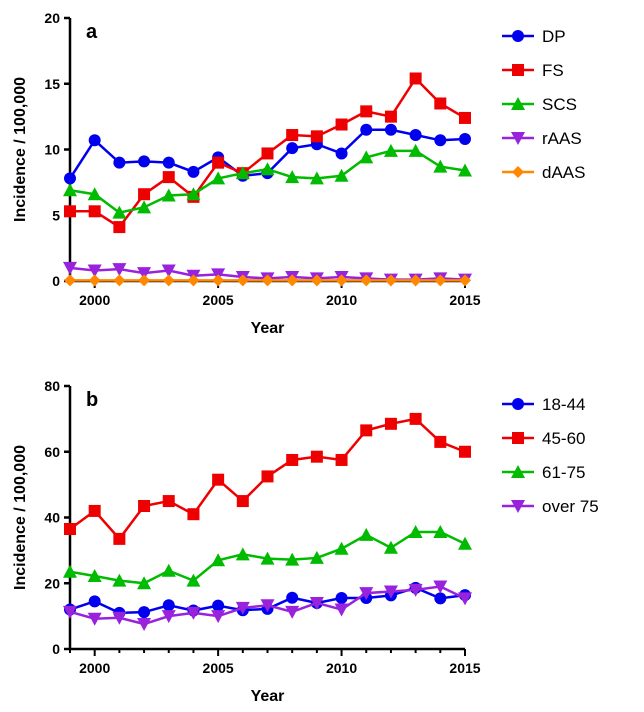  I want to click on legend-entry: DP, so click(534, 36).